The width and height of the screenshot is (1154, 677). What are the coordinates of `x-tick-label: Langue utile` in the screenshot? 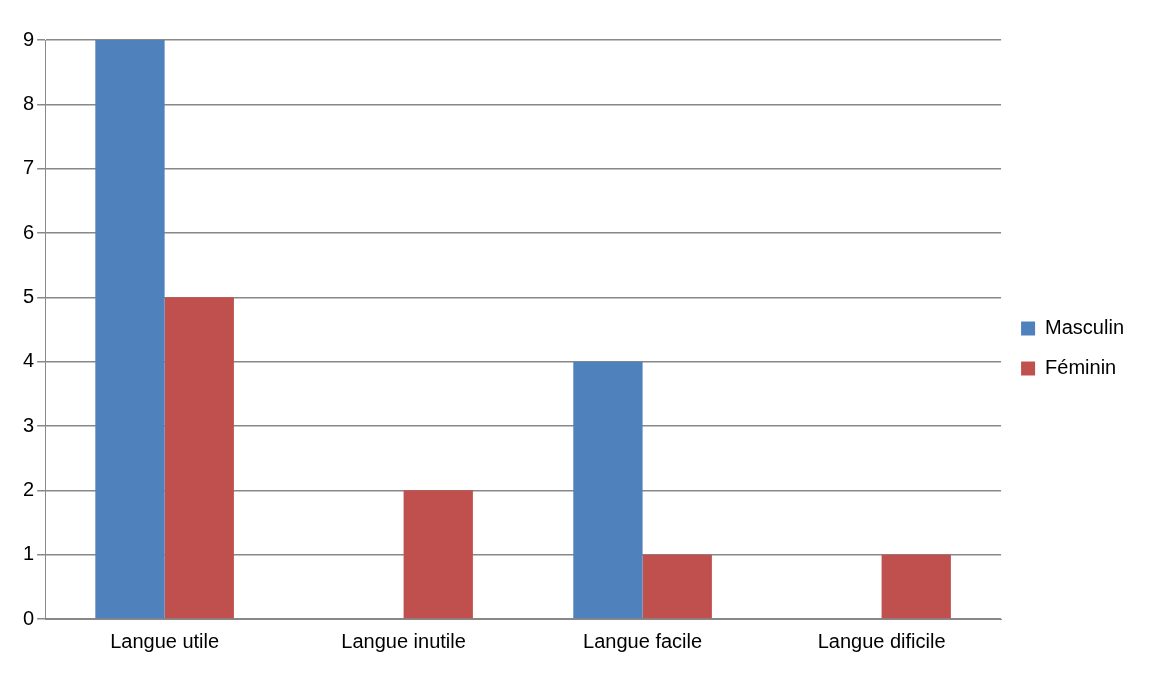 It's located at (165, 640).